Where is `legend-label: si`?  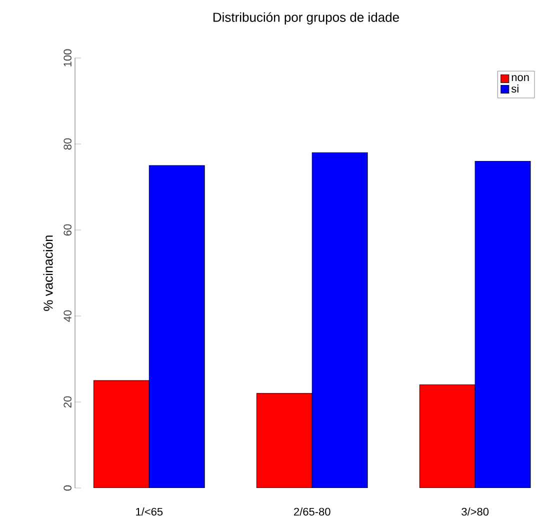 legend-label: si is located at coordinates (514, 88).